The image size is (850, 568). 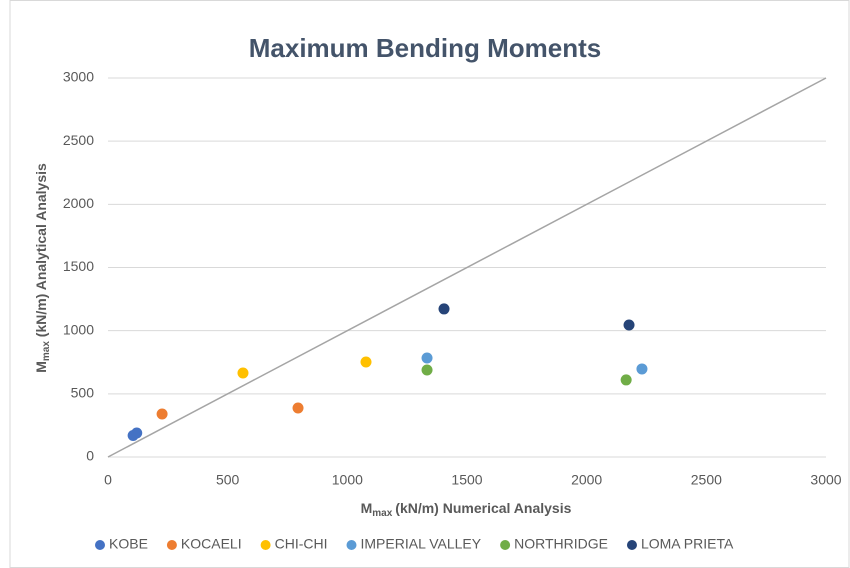 I want to click on legend-label: KOBE, so click(x=128, y=544).